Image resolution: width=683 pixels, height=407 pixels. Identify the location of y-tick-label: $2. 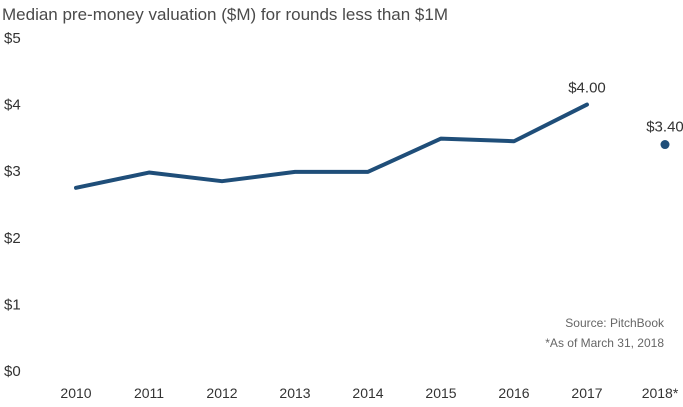
(12, 238).